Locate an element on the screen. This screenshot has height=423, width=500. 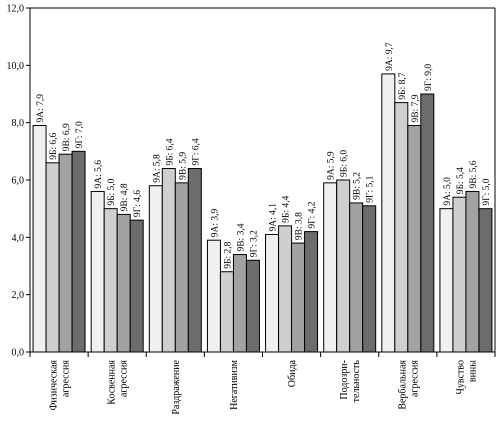
data-label: 9Г: 5,0 is located at coordinates (487, 191).